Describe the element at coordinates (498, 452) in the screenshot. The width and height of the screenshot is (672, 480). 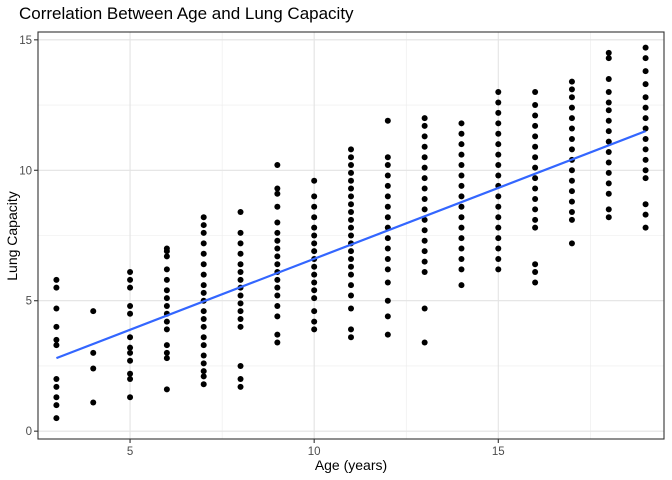
I see `x-tick-label: 15` at that location.